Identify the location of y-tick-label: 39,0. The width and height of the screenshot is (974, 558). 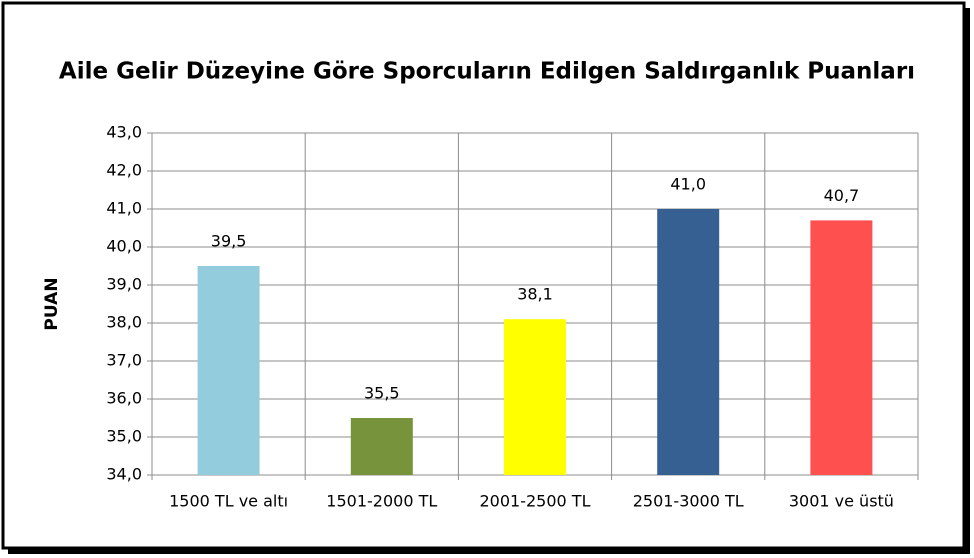
(124, 284).